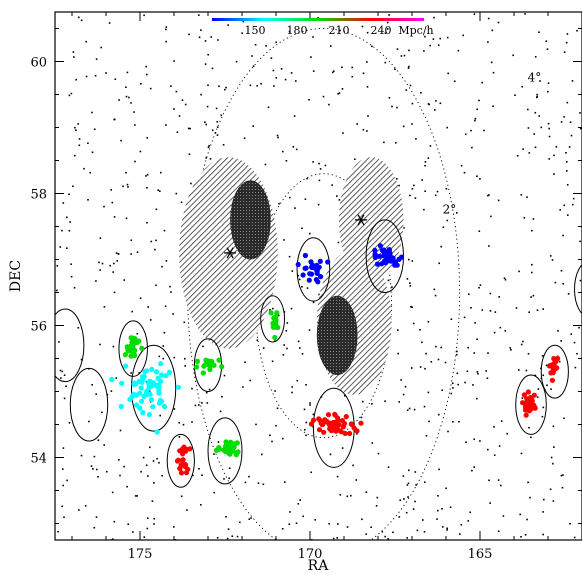 The image size is (582, 575). Describe the element at coordinates (578, 289) in the screenshot. I see `open-circle` at that location.